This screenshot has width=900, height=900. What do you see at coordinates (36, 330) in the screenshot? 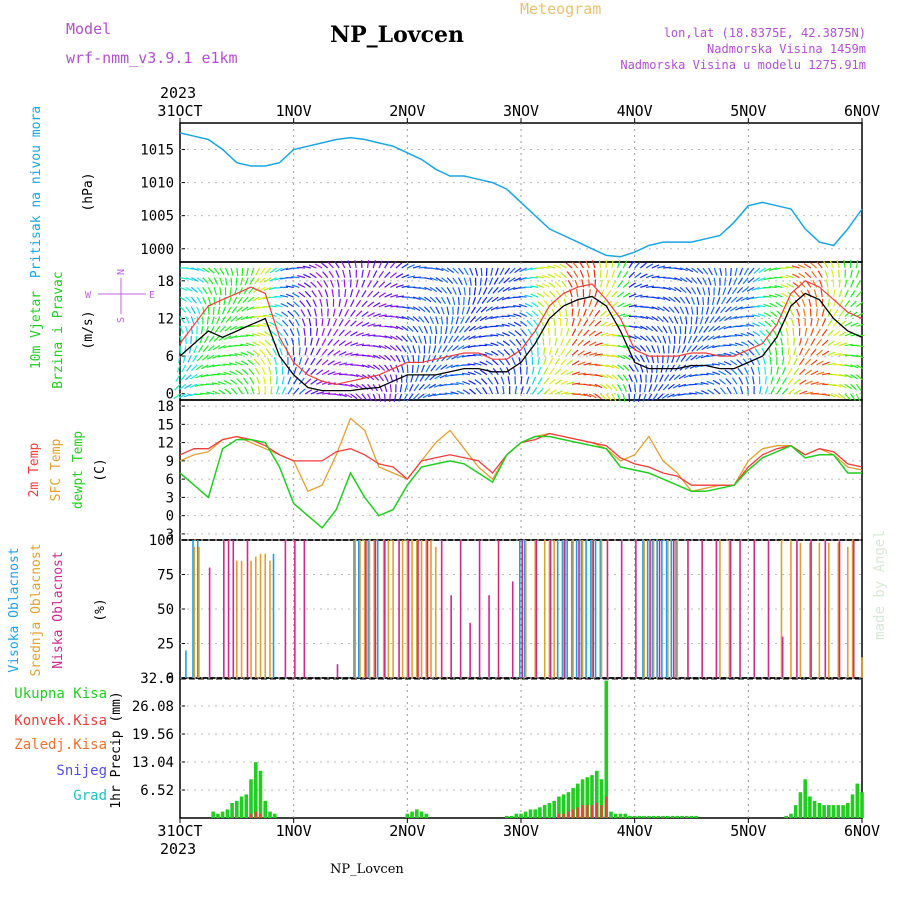
I see `wind-ylabel-1: 10m Vjetar` at bounding box center [36, 330].